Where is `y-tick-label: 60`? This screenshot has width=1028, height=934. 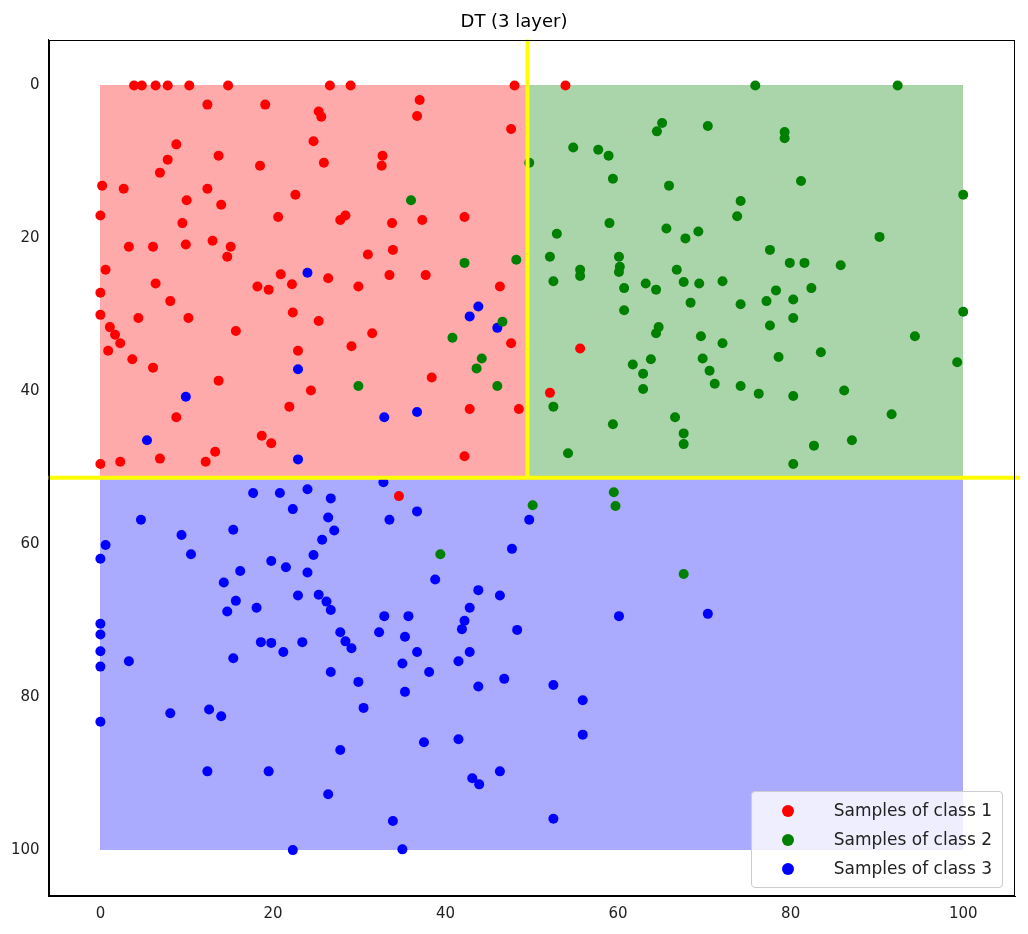 y-tick-label: 60 is located at coordinates (30, 543).